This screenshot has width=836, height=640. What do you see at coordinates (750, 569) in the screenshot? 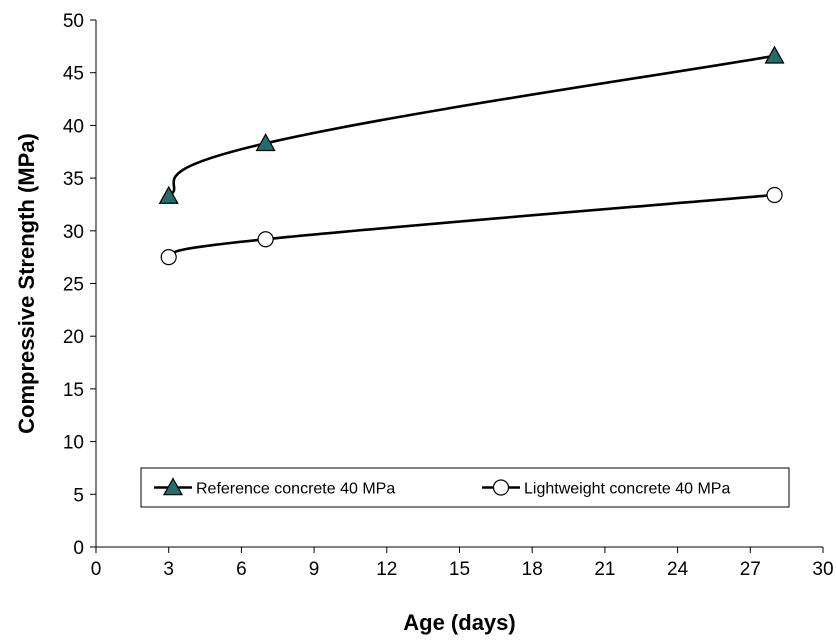
I see `x-tick-label: 27` at bounding box center [750, 569].